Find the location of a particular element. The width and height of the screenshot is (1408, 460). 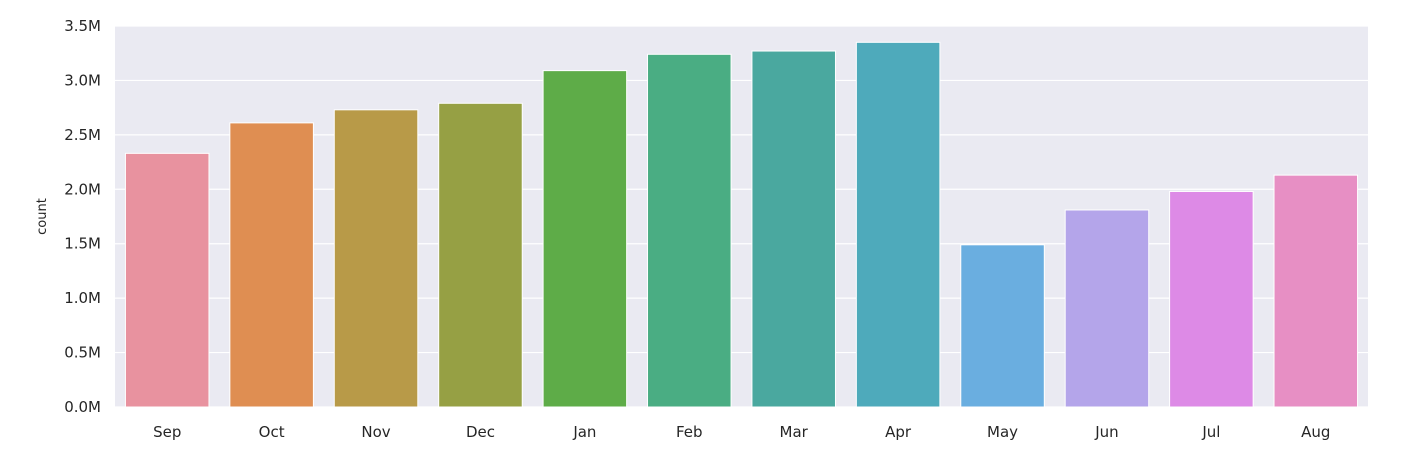

x-tick-label: May is located at coordinates (1002, 432).